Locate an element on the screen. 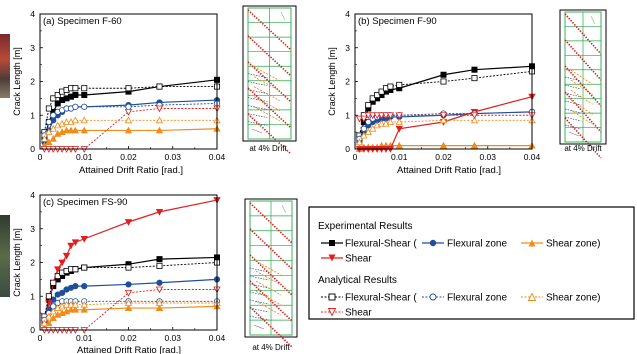 The width and height of the screenshot is (637, 354). xlabel-c: Attained Drift Ratio [rad.] is located at coordinates (129, 349).